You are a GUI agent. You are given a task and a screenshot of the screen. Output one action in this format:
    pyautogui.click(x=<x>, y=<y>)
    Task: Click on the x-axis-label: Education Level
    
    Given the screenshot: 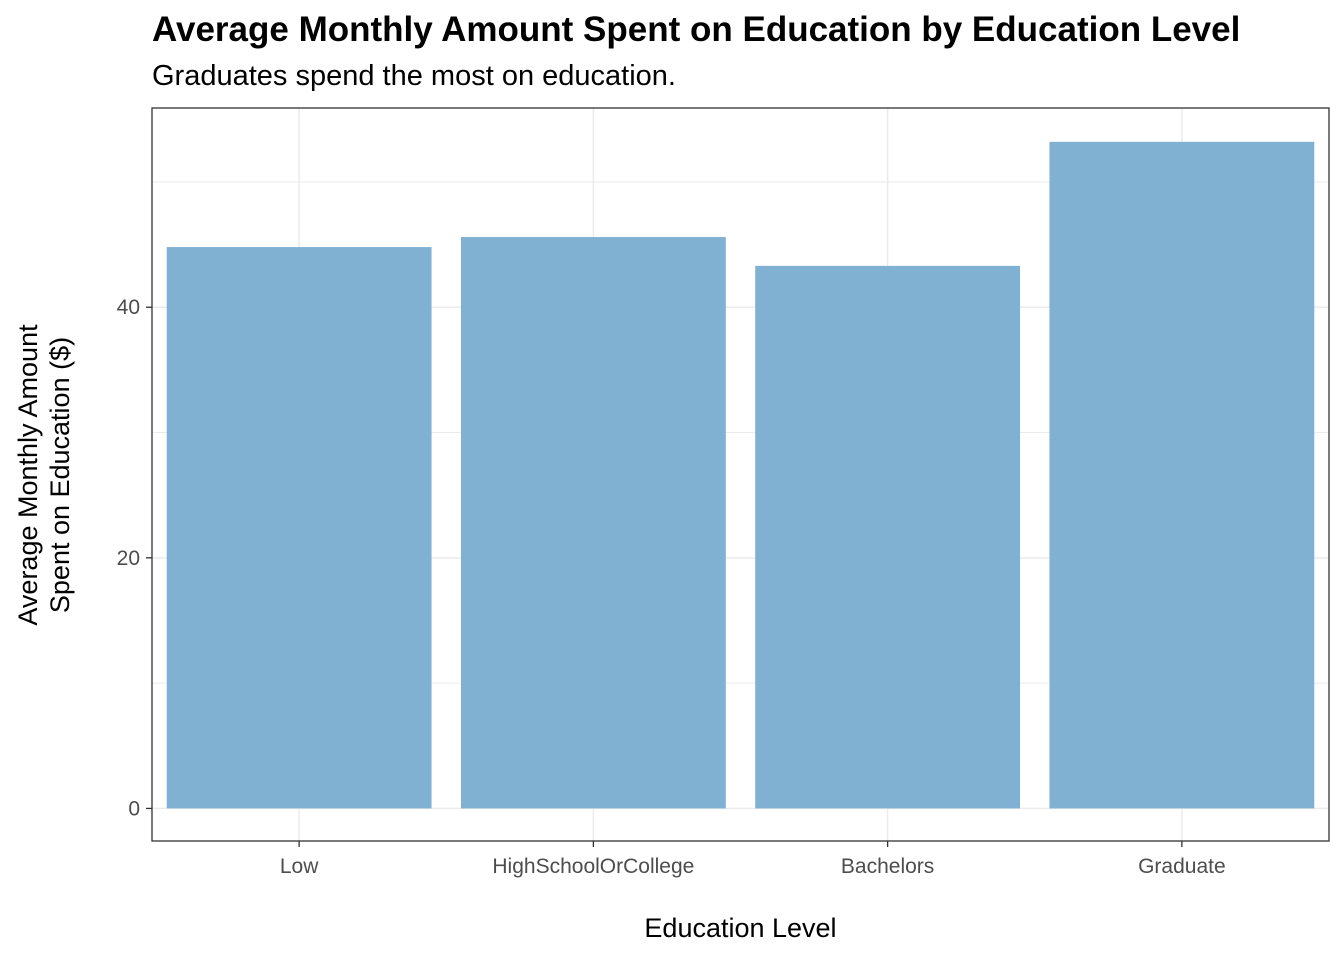 What is the action you would take?
    pyautogui.click(x=740, y=928)
    